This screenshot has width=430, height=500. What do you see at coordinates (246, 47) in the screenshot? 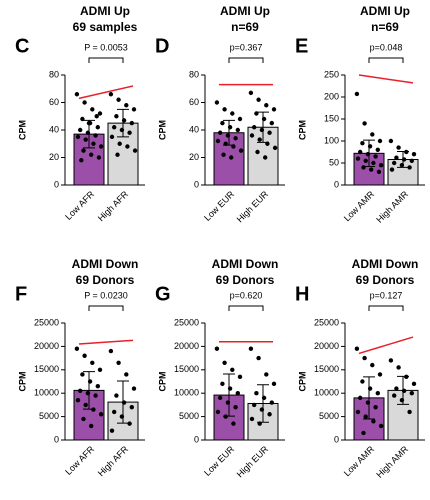
I see `p-value: p=0.367` at bounding box center [246, 47].